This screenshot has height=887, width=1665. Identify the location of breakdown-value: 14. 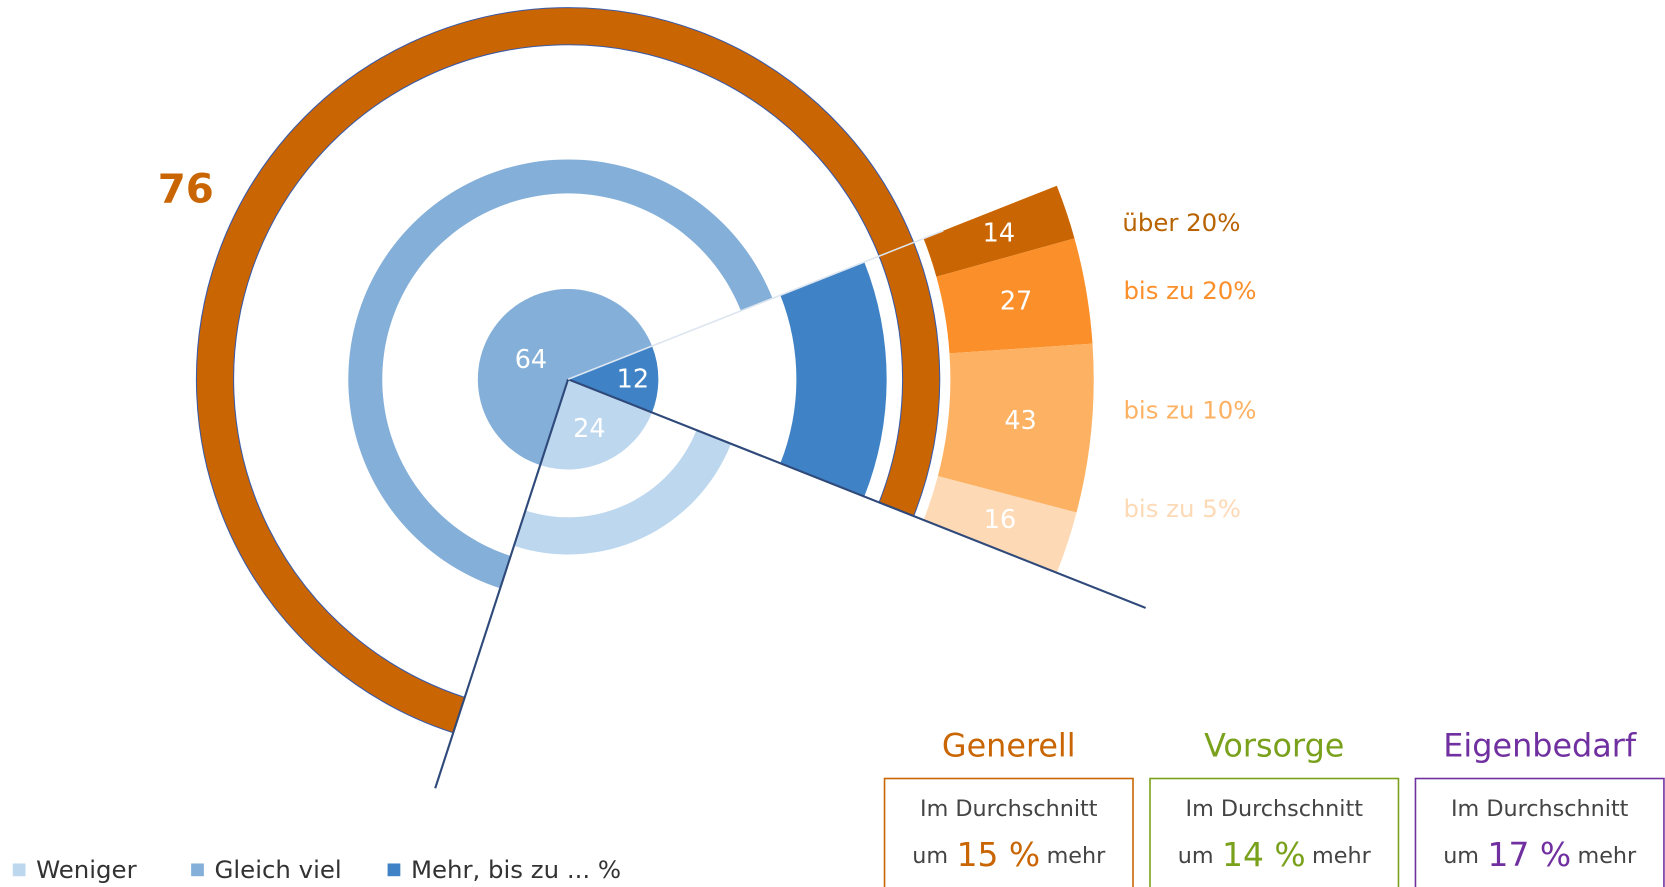
(999, 233).